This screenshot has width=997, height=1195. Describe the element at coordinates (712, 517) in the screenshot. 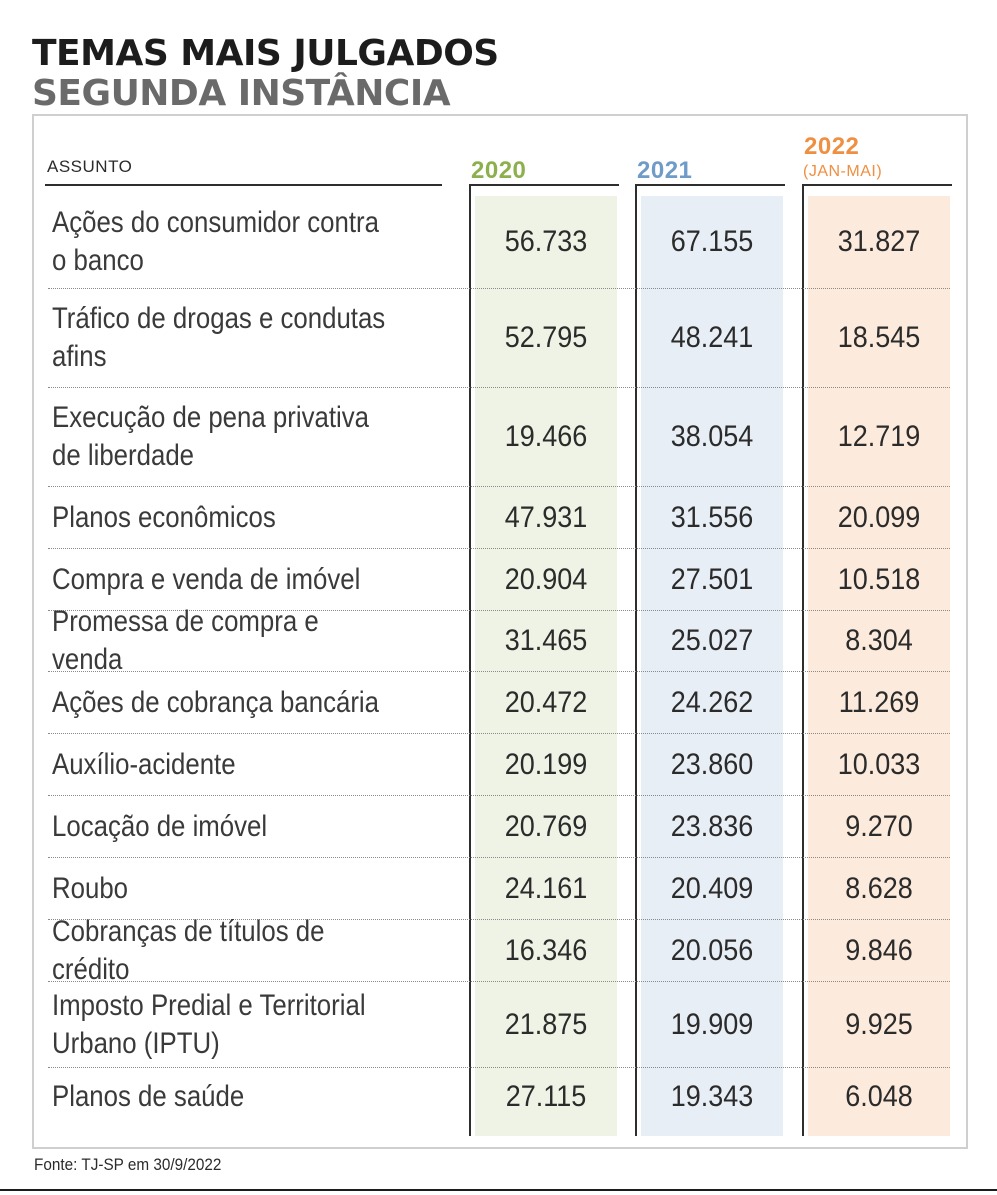

I see `value-2021: 31.556` at that location.